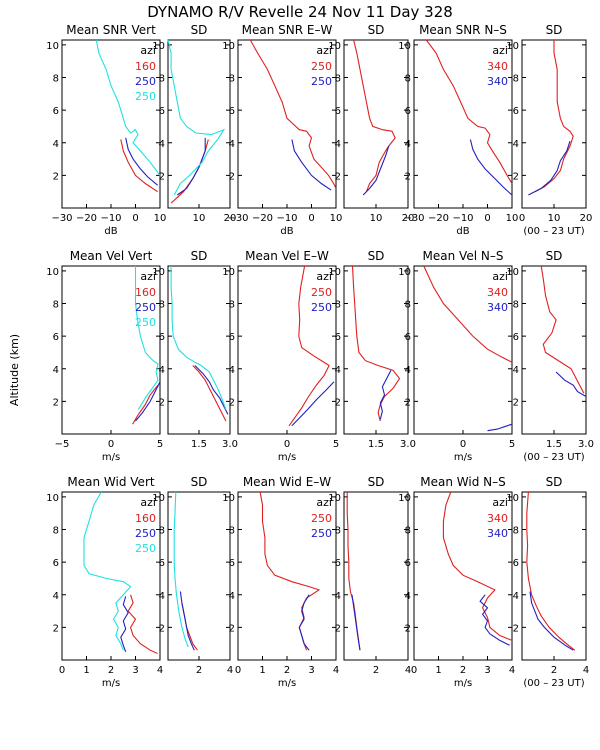  What do you see at coordinates (287, 256) in the screenshot?
I see `panel-title: Mean Vel E–W` at bounding box center [287, 256].